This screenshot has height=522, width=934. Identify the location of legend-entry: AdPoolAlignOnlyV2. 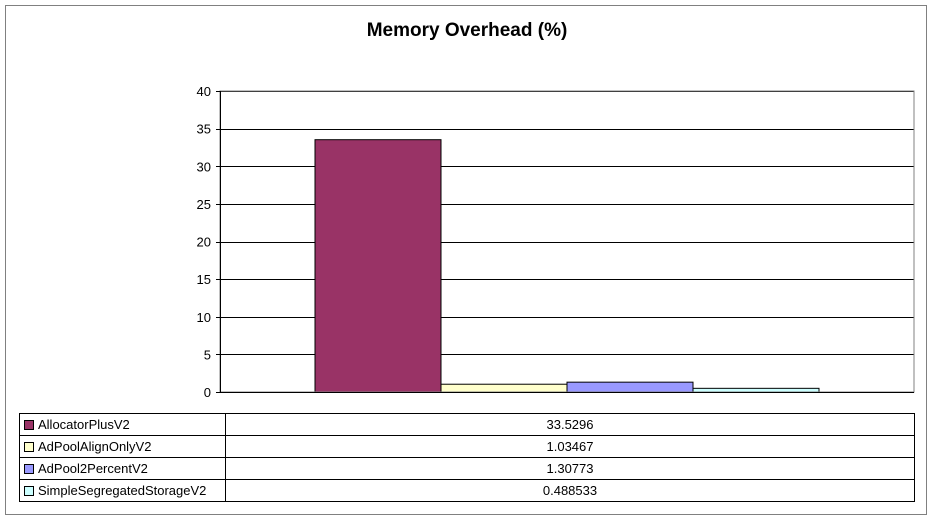
(122, 446).